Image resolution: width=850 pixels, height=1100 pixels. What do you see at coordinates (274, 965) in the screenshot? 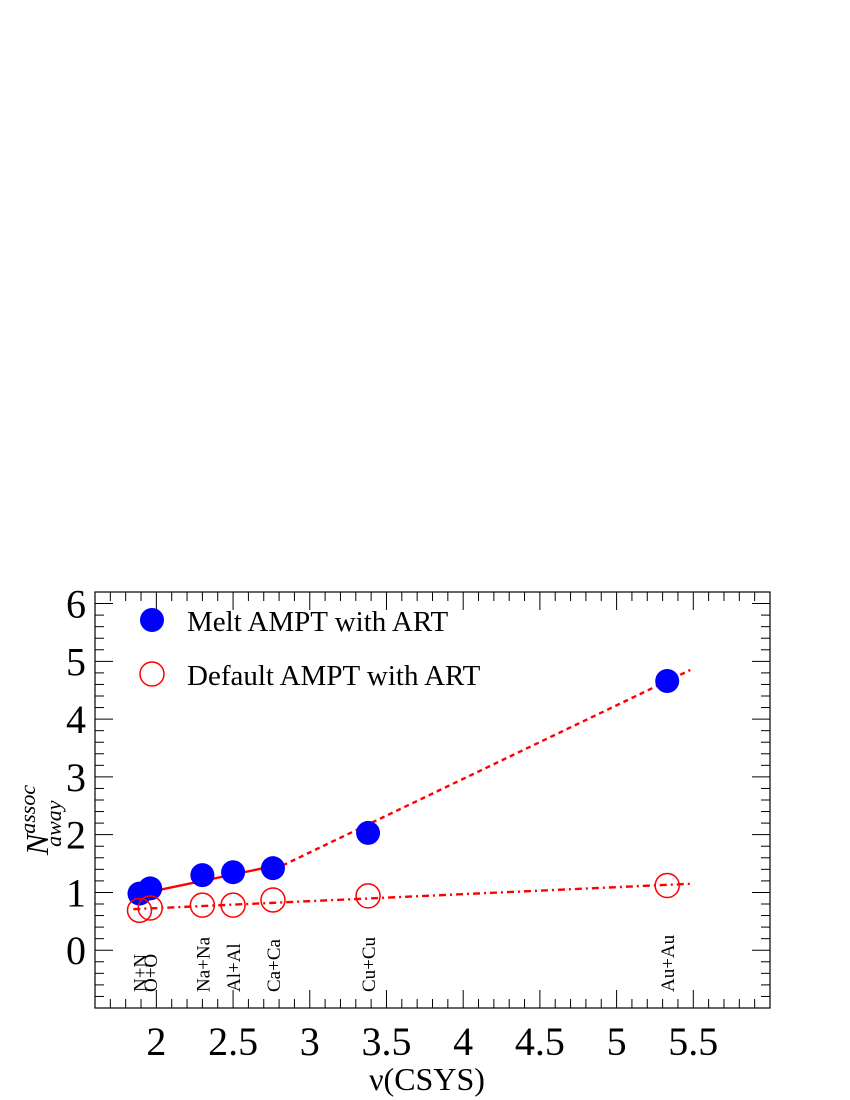
I see `system-label: Ca+Ca` at bounding box center [274, 965].